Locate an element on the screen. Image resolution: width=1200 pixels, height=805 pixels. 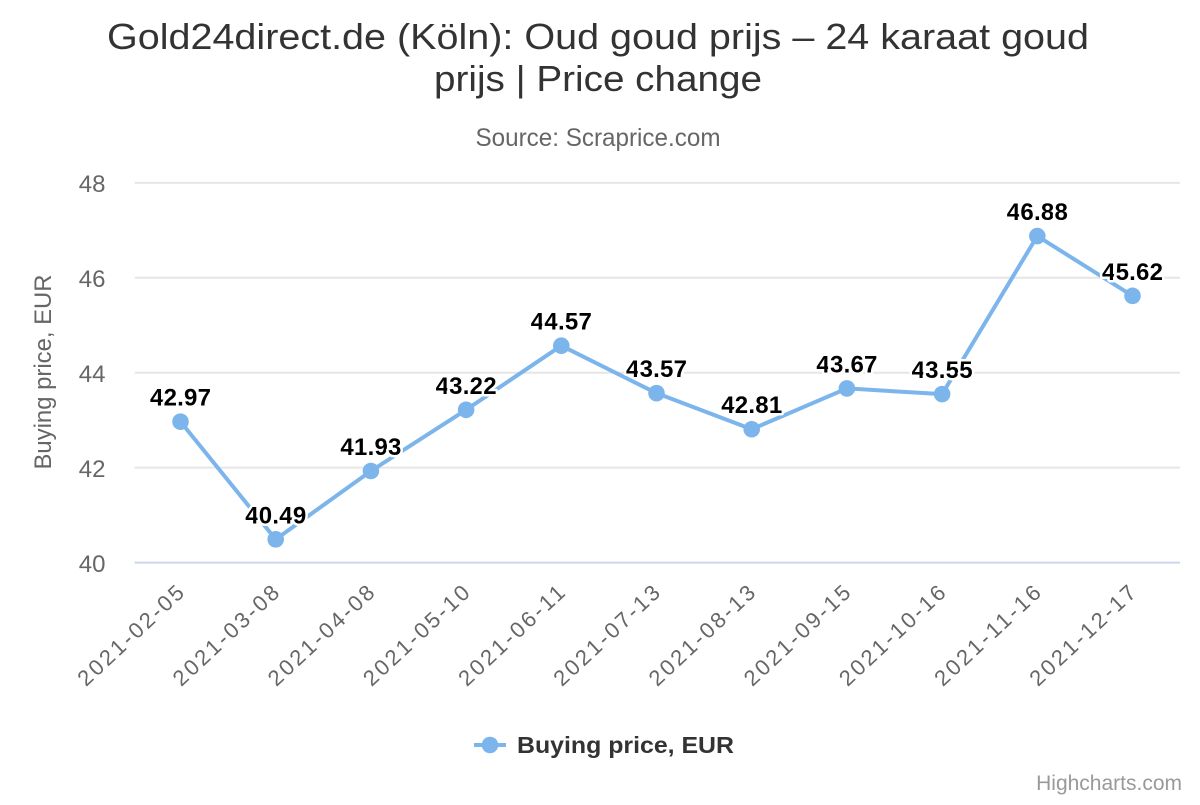
svg-text: 41.93 is located at coordinates (370, 447).